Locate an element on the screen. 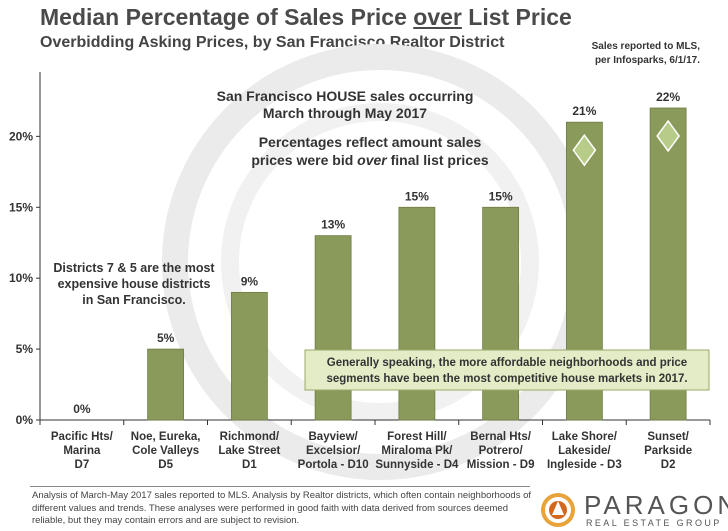  x-tick-label: Parkside is located at coordinates (668, 451).